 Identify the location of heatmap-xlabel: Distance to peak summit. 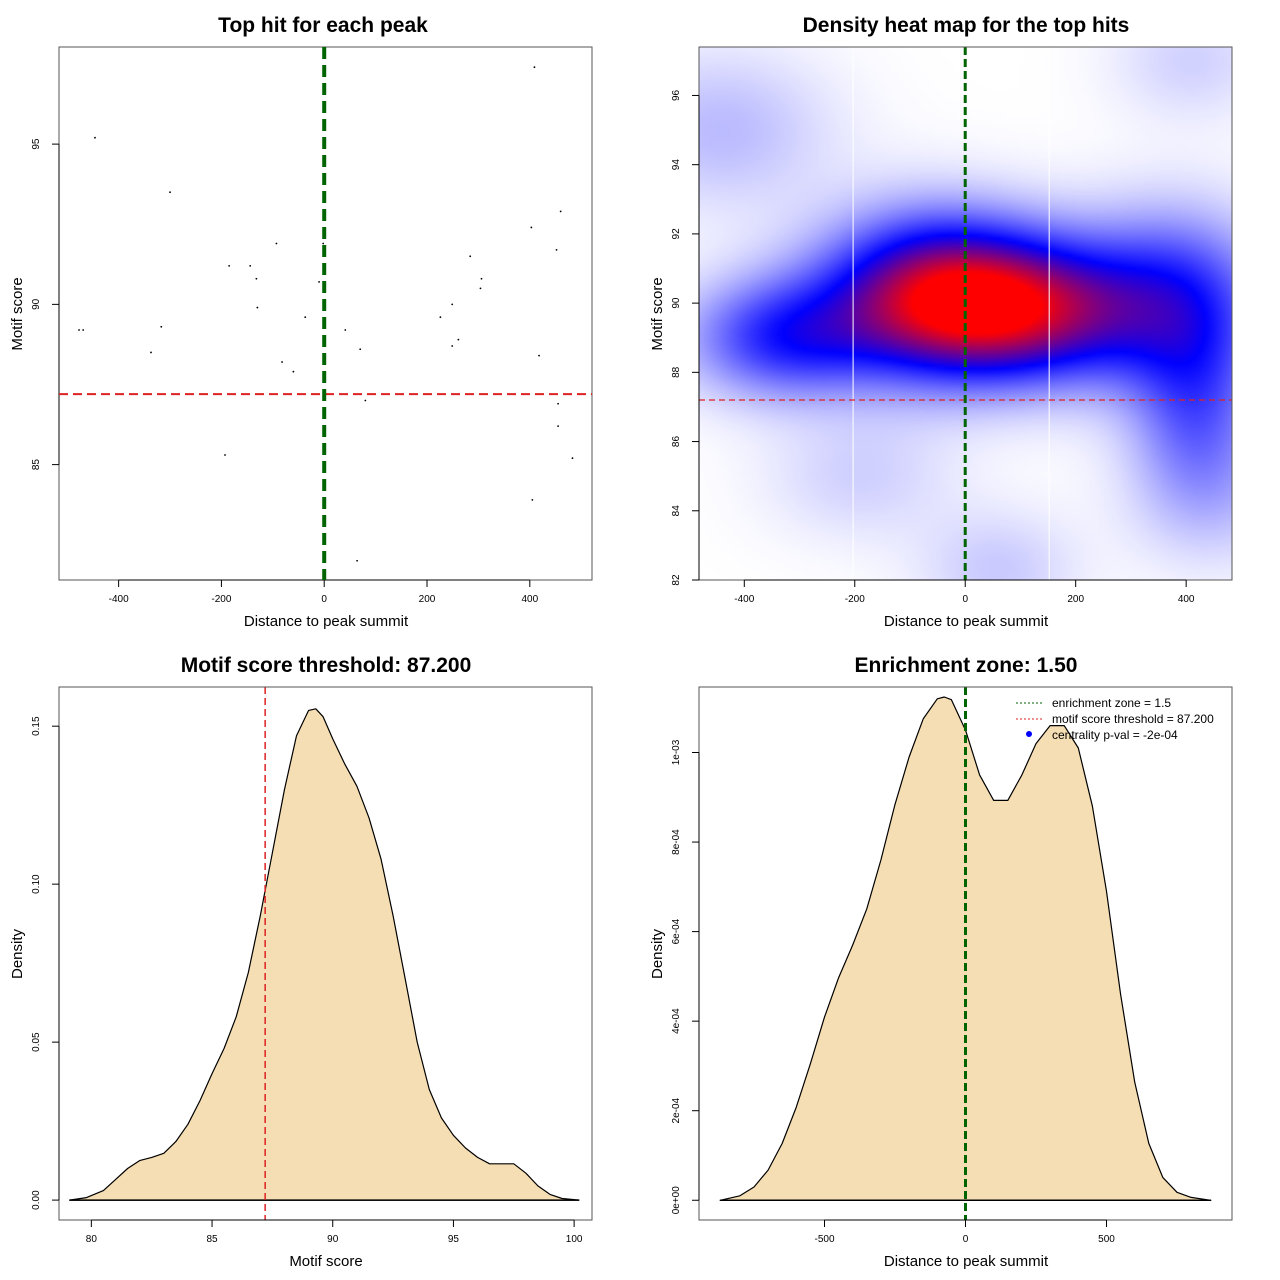
(966, 621).